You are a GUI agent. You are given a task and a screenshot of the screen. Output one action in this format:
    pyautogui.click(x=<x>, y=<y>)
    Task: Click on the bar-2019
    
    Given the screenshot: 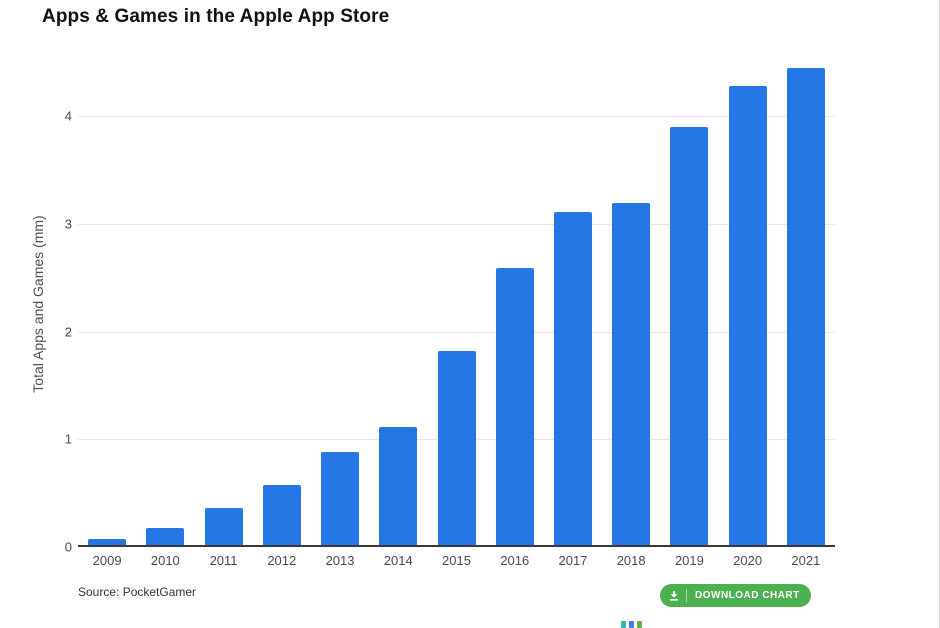 What is the action you would take?
    pyautogui.click(x=689, y=336)
    